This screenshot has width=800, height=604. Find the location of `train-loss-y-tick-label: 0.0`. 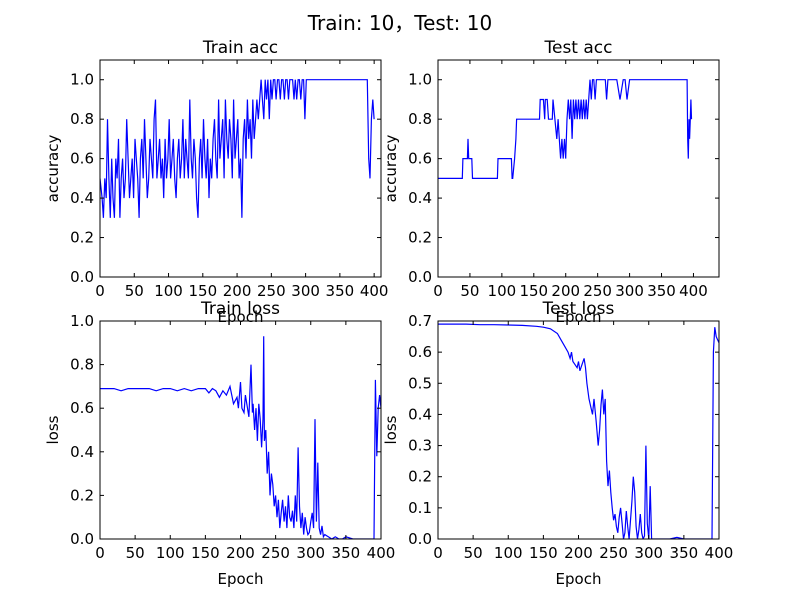

train-loss-y-tick-label: 0.0 is located at coordinates (82, 539).